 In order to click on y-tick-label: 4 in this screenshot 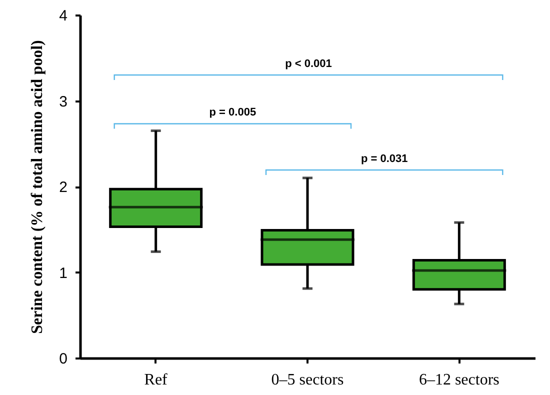, I will do `click(63, 16)`.